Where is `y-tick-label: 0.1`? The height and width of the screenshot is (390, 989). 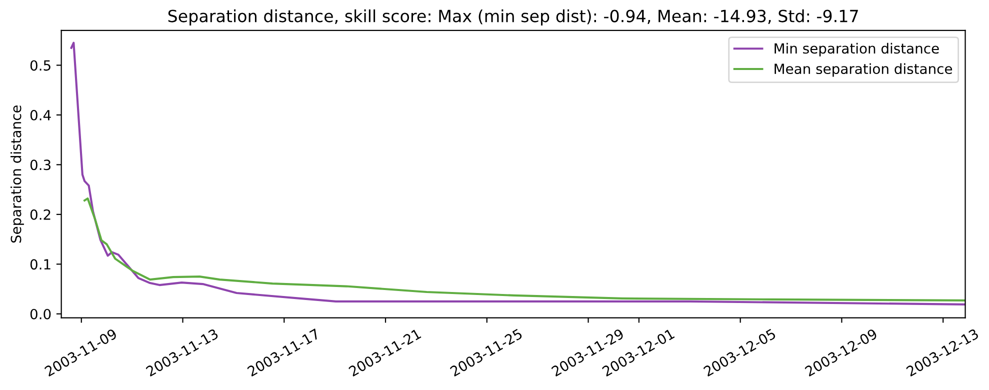
y-tick-label: 0.1 is located at coordinates (40, 264).